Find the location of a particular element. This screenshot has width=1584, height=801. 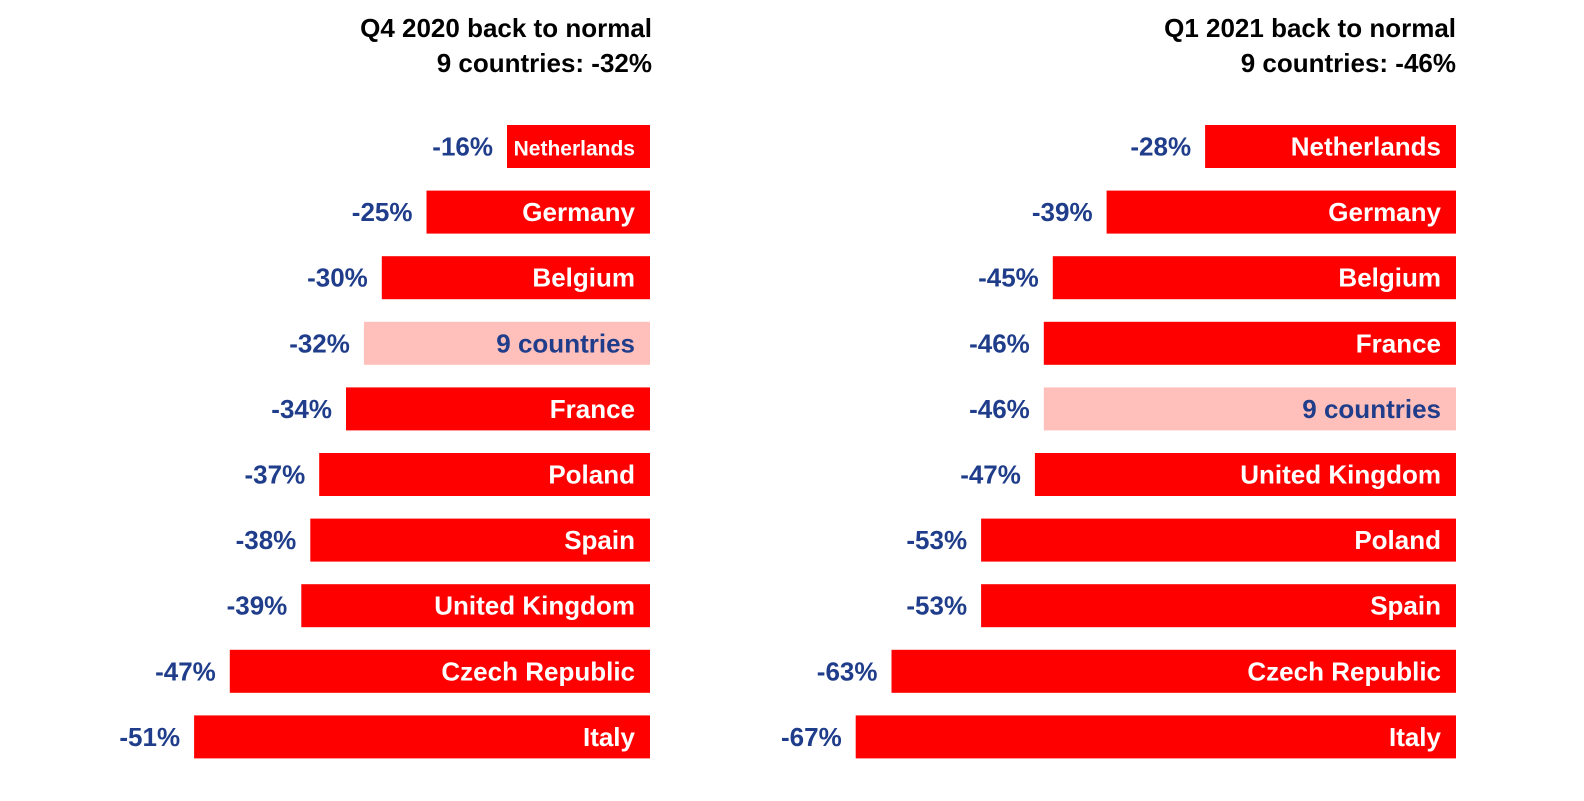

chart-title-line-1: Q1 2021 back to normal is located at coordinates (1310, 28).